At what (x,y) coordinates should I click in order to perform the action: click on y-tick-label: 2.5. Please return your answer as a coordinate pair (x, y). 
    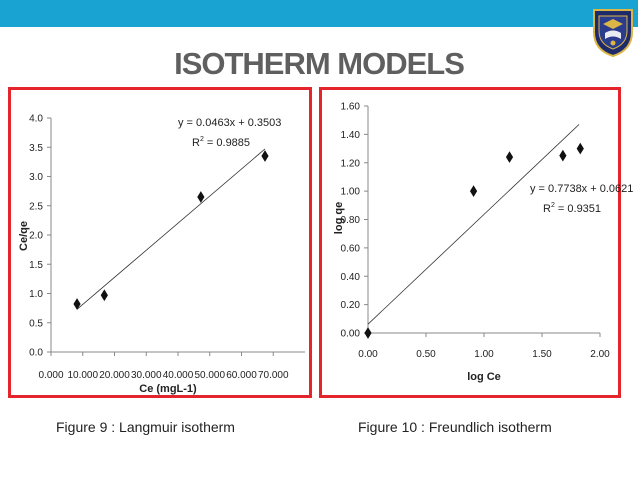
    Looking at the image, I should click on (36, 206).